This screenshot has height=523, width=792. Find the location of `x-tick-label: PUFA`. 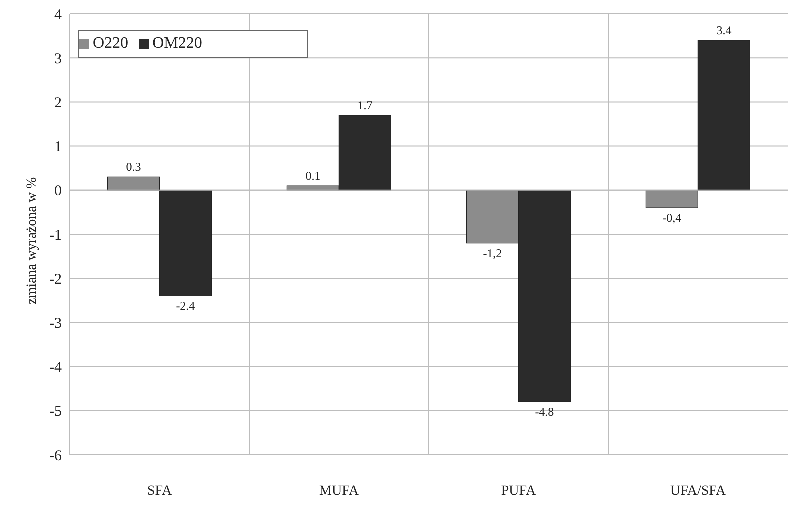

x-tick-label: PUFA is located at coordinates (519, 491).